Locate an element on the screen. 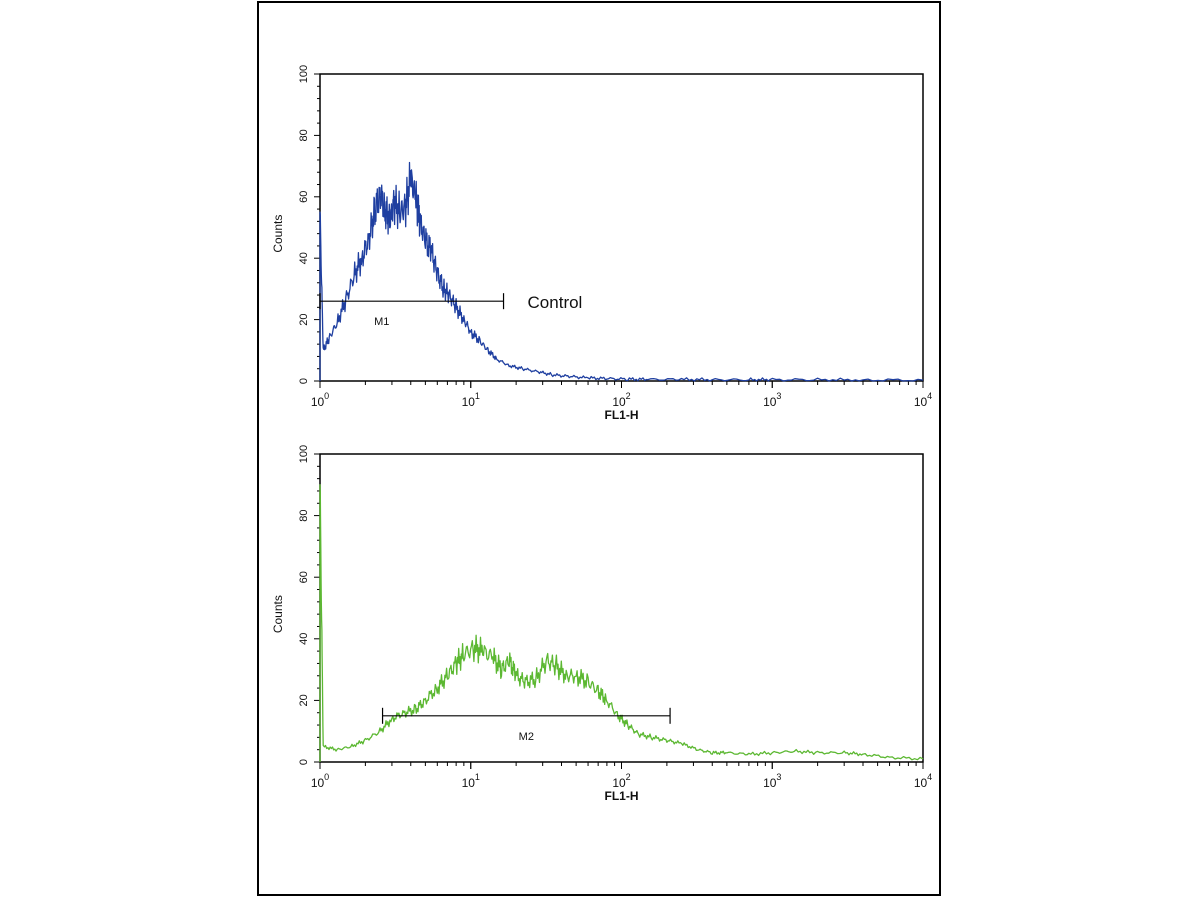  annotation-label: Control is located at coordinates (555, 302).